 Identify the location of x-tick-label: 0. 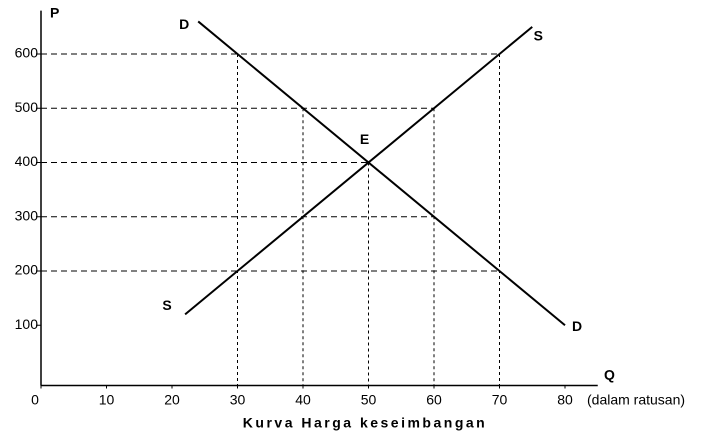
(35, 400).